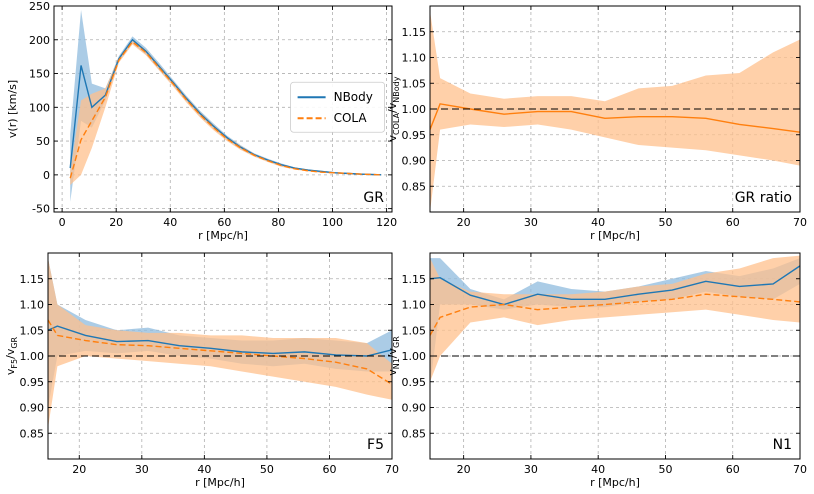 This screenshot has width=814, height=494. I want to click on y-tick-label: 250, so click(39, 6).